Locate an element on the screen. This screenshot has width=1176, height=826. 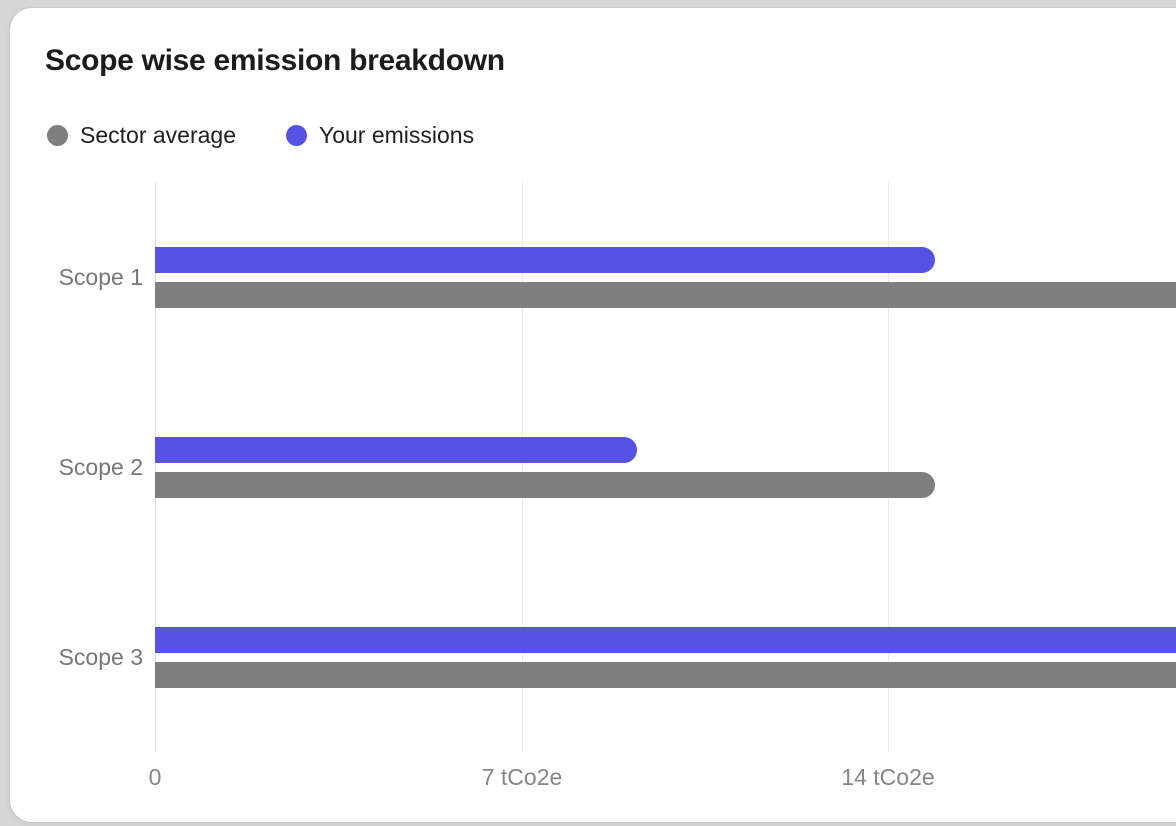
x-tick-label-14: 14 tCo2e is located at coordinates (888, 777).